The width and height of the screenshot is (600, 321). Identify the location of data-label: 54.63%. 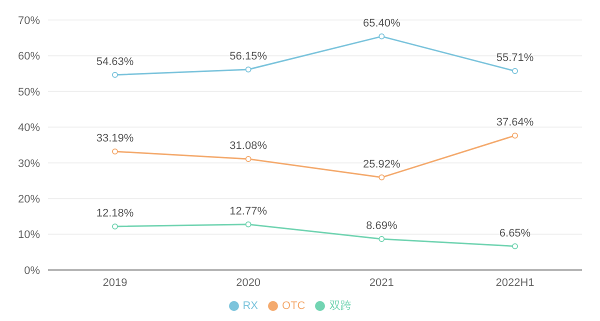
(115, 62).